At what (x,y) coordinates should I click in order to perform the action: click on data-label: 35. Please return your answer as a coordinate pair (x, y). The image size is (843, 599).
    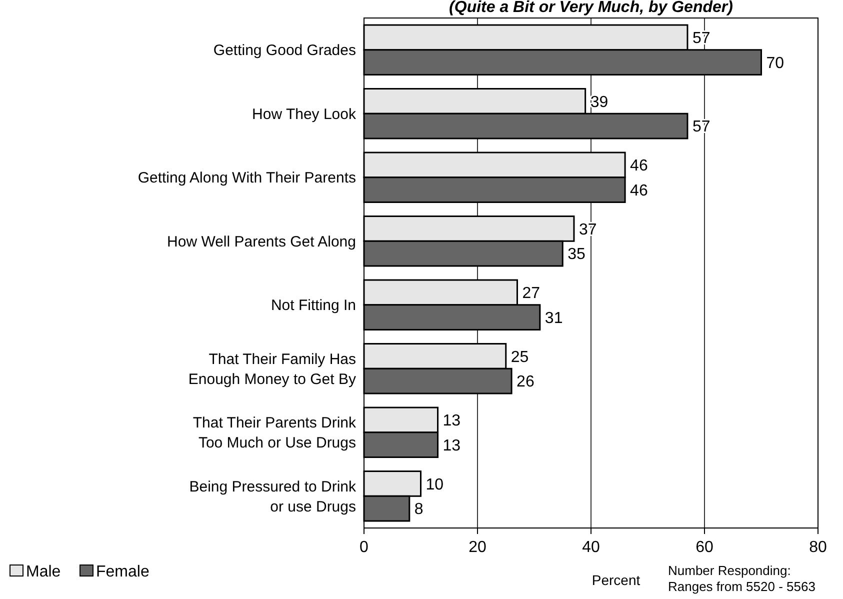
    Looking at the image, I should click on (577, 255).